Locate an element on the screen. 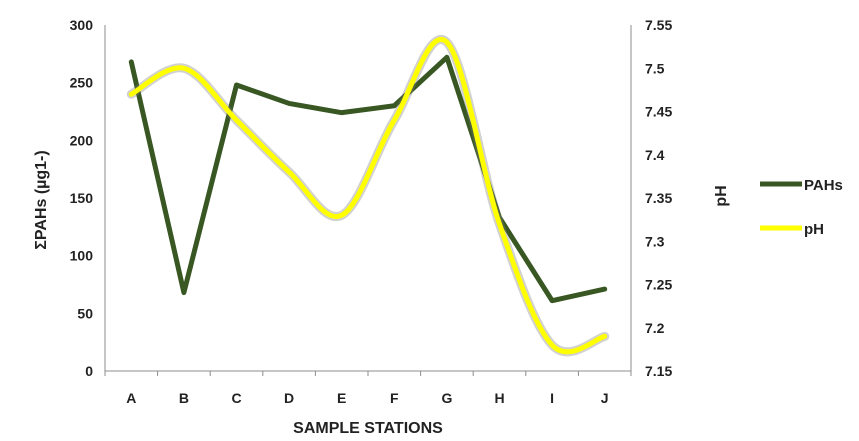  x-tick-label: E is located at coordinates (341, 398).